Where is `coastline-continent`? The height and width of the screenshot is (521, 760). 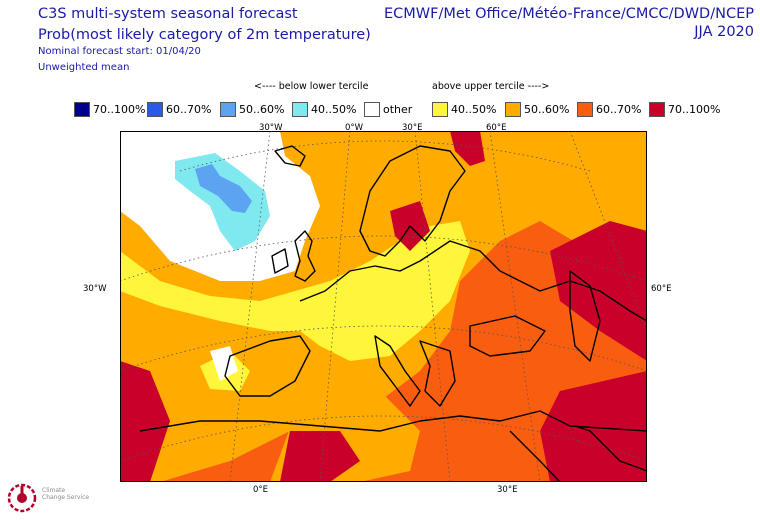 coastline-continent is located at coordinates (473, 281).